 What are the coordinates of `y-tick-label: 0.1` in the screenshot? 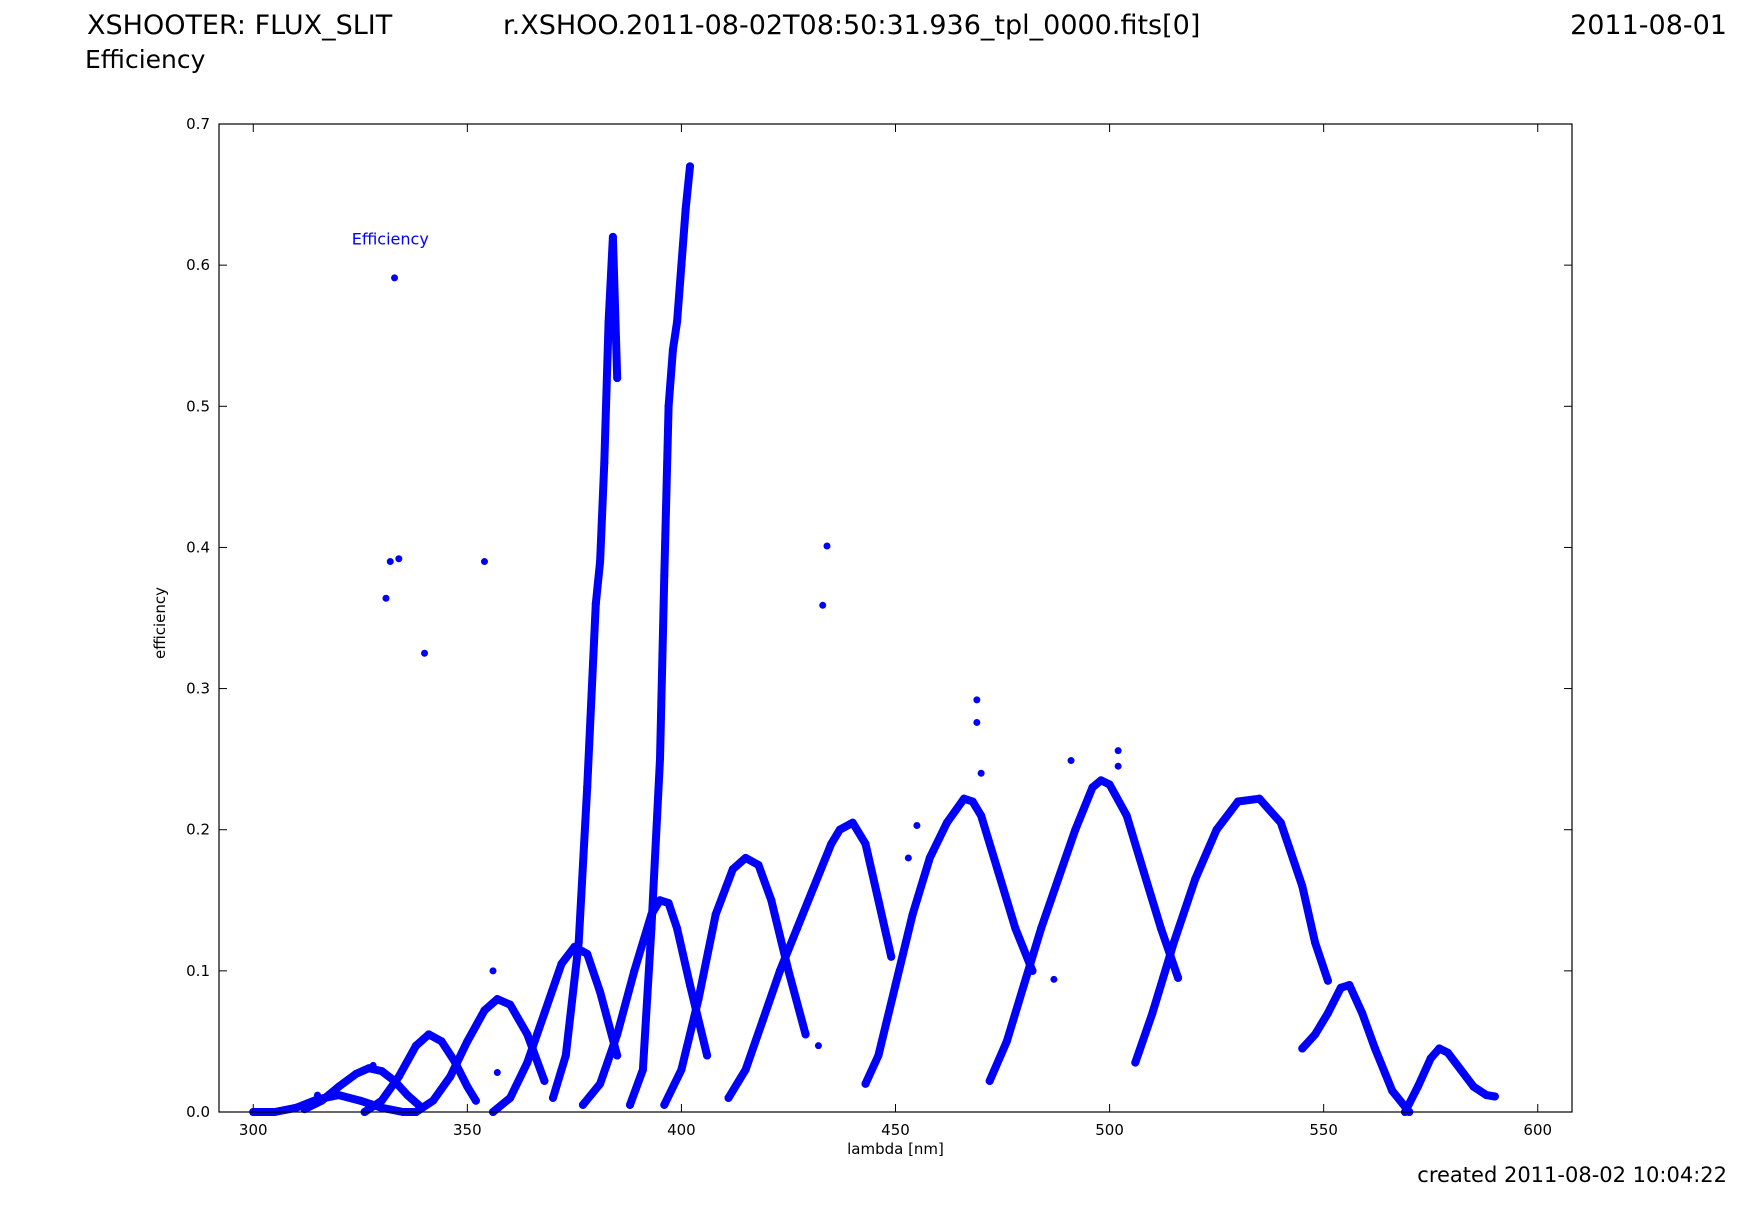 It's located at (198, 971).